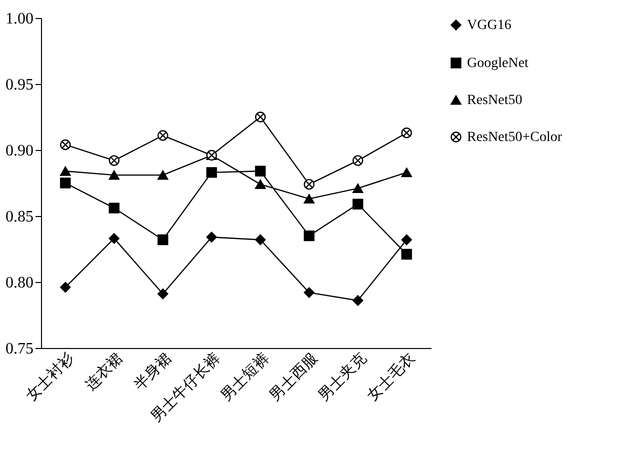 This screenshot has width=619, height=453. Describe the element at coordinates (489, 25) in the screenshot. I see `legend-label: VGG16` at that location.